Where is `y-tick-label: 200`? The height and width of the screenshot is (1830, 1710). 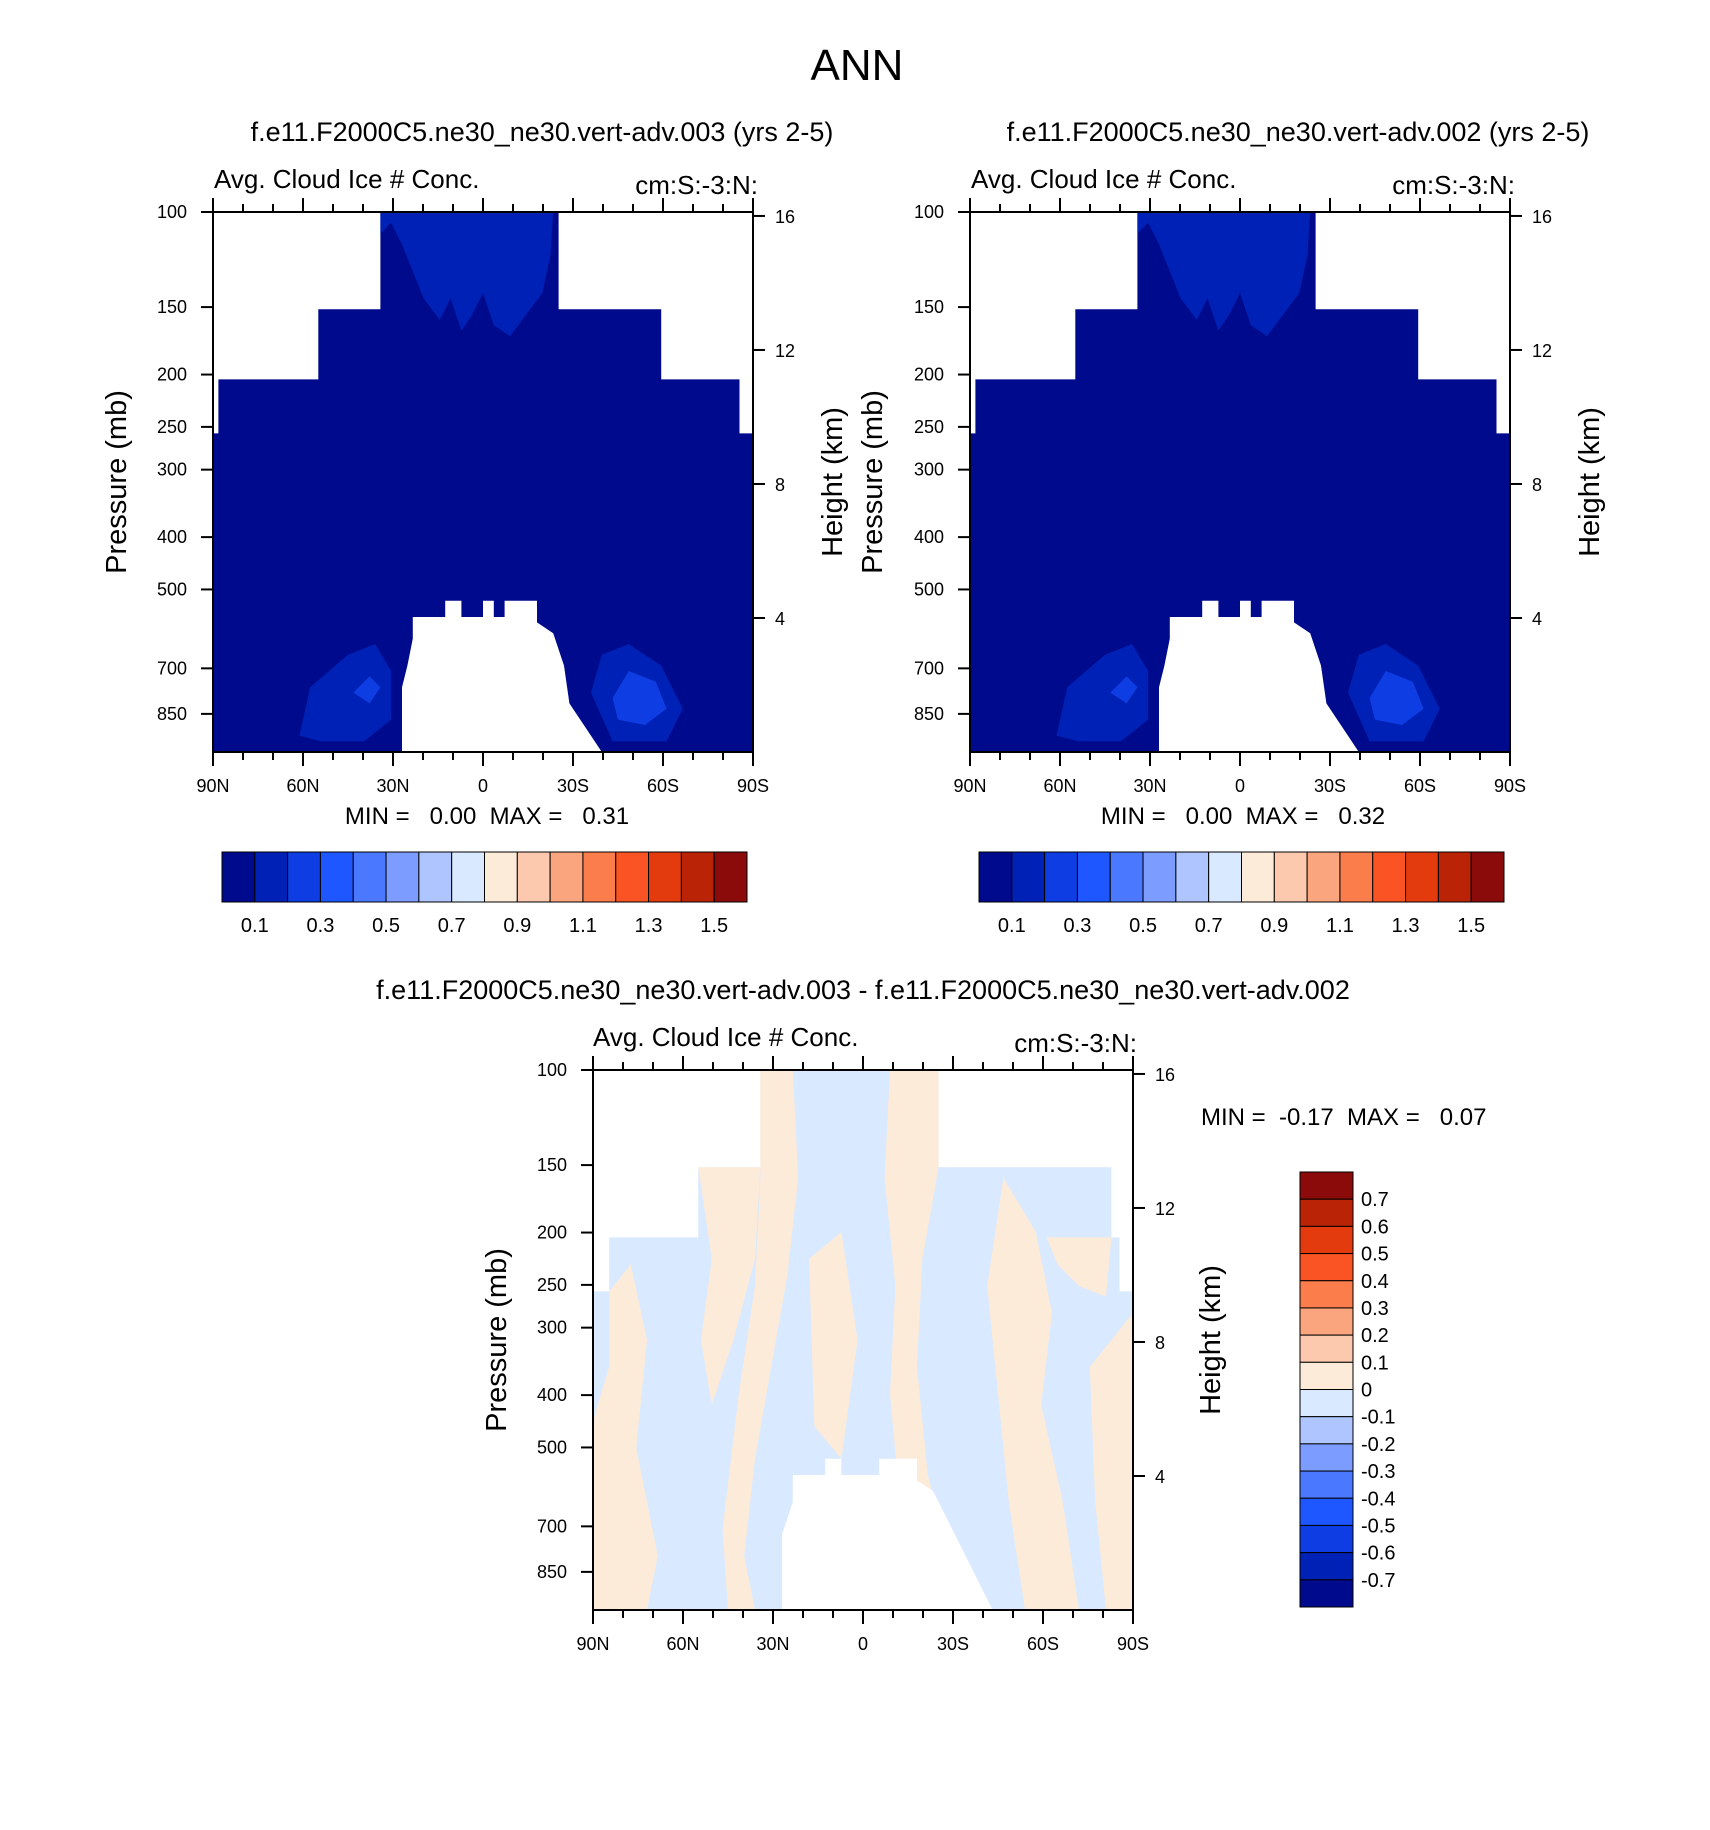
y-tick-label: 200 is located at coordinates (552, 1233).